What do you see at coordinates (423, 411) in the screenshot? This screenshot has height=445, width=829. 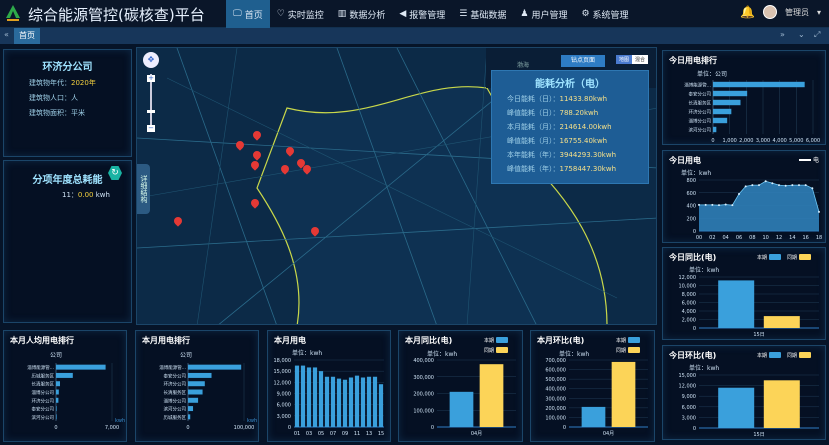 I see `tick-label: 100,000` at bounding box center [423, 411].